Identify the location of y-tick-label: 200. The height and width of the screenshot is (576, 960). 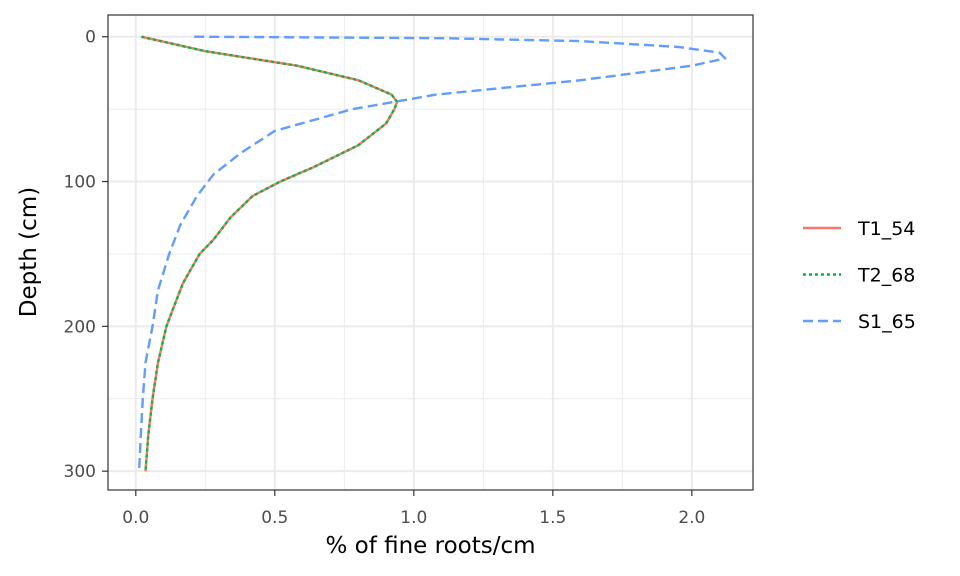
(80, 327).